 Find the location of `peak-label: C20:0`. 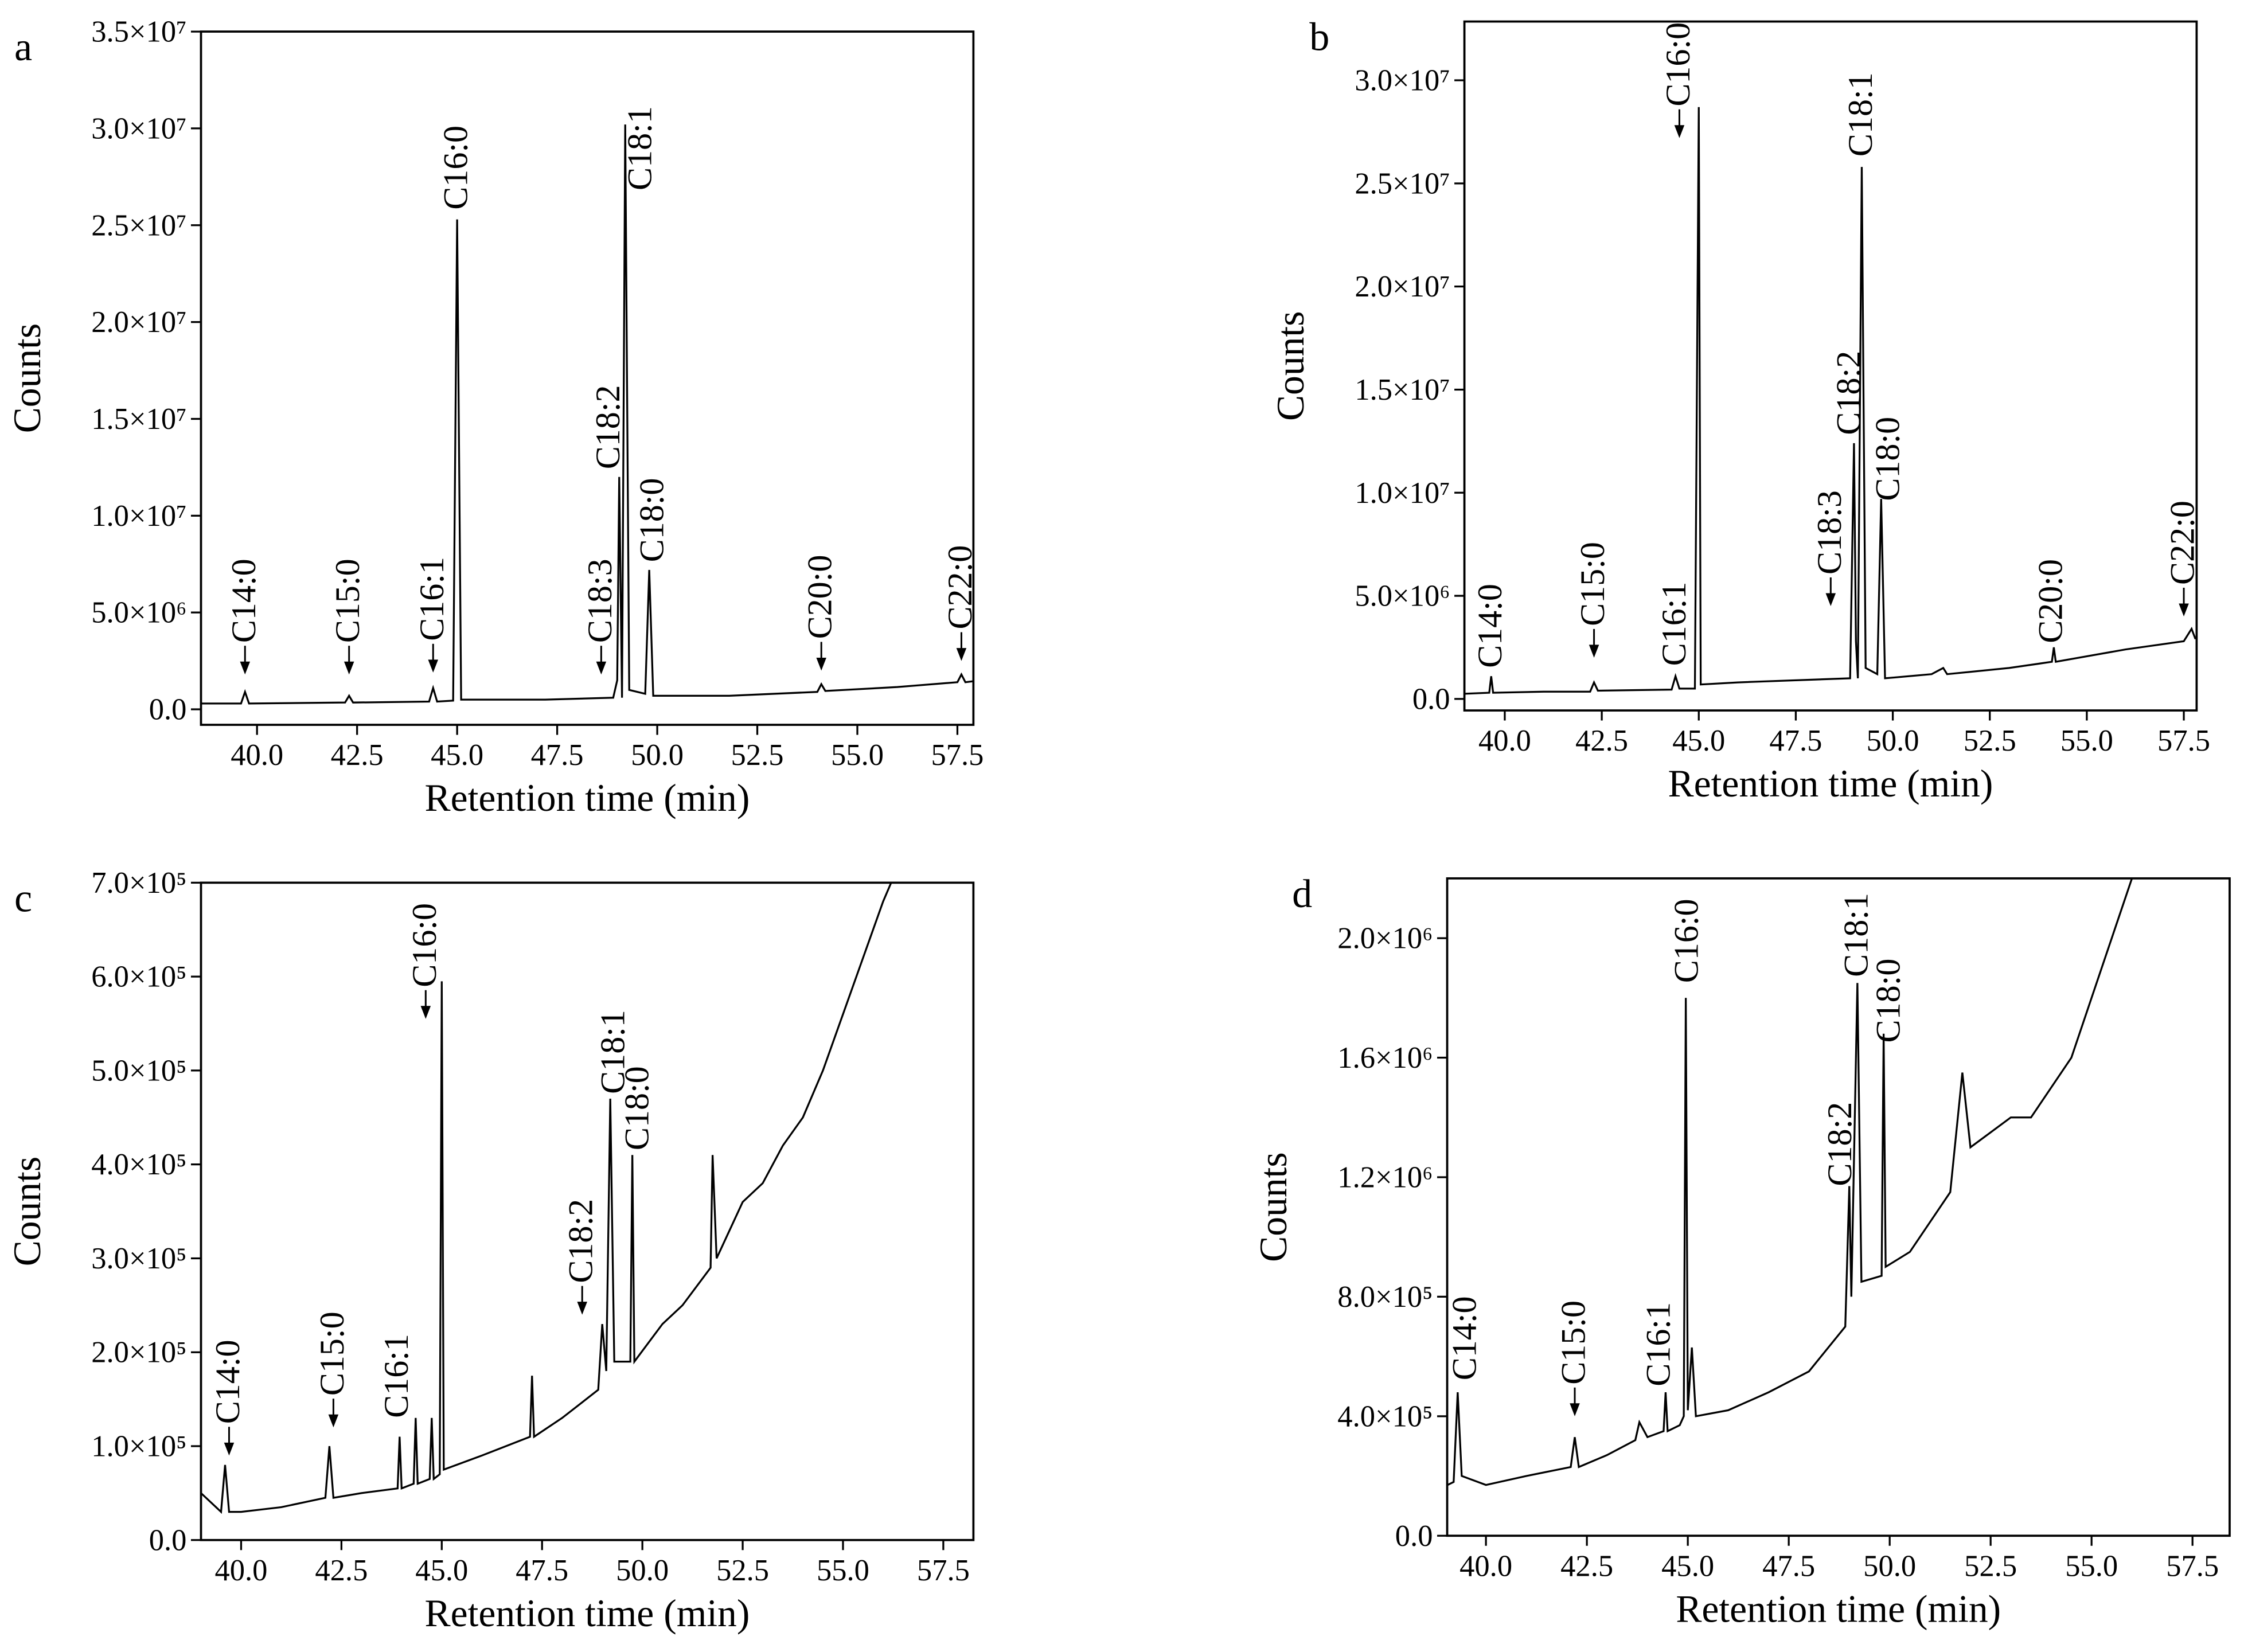

peak-label: C20:0 is located at coordinates (2050, 601).